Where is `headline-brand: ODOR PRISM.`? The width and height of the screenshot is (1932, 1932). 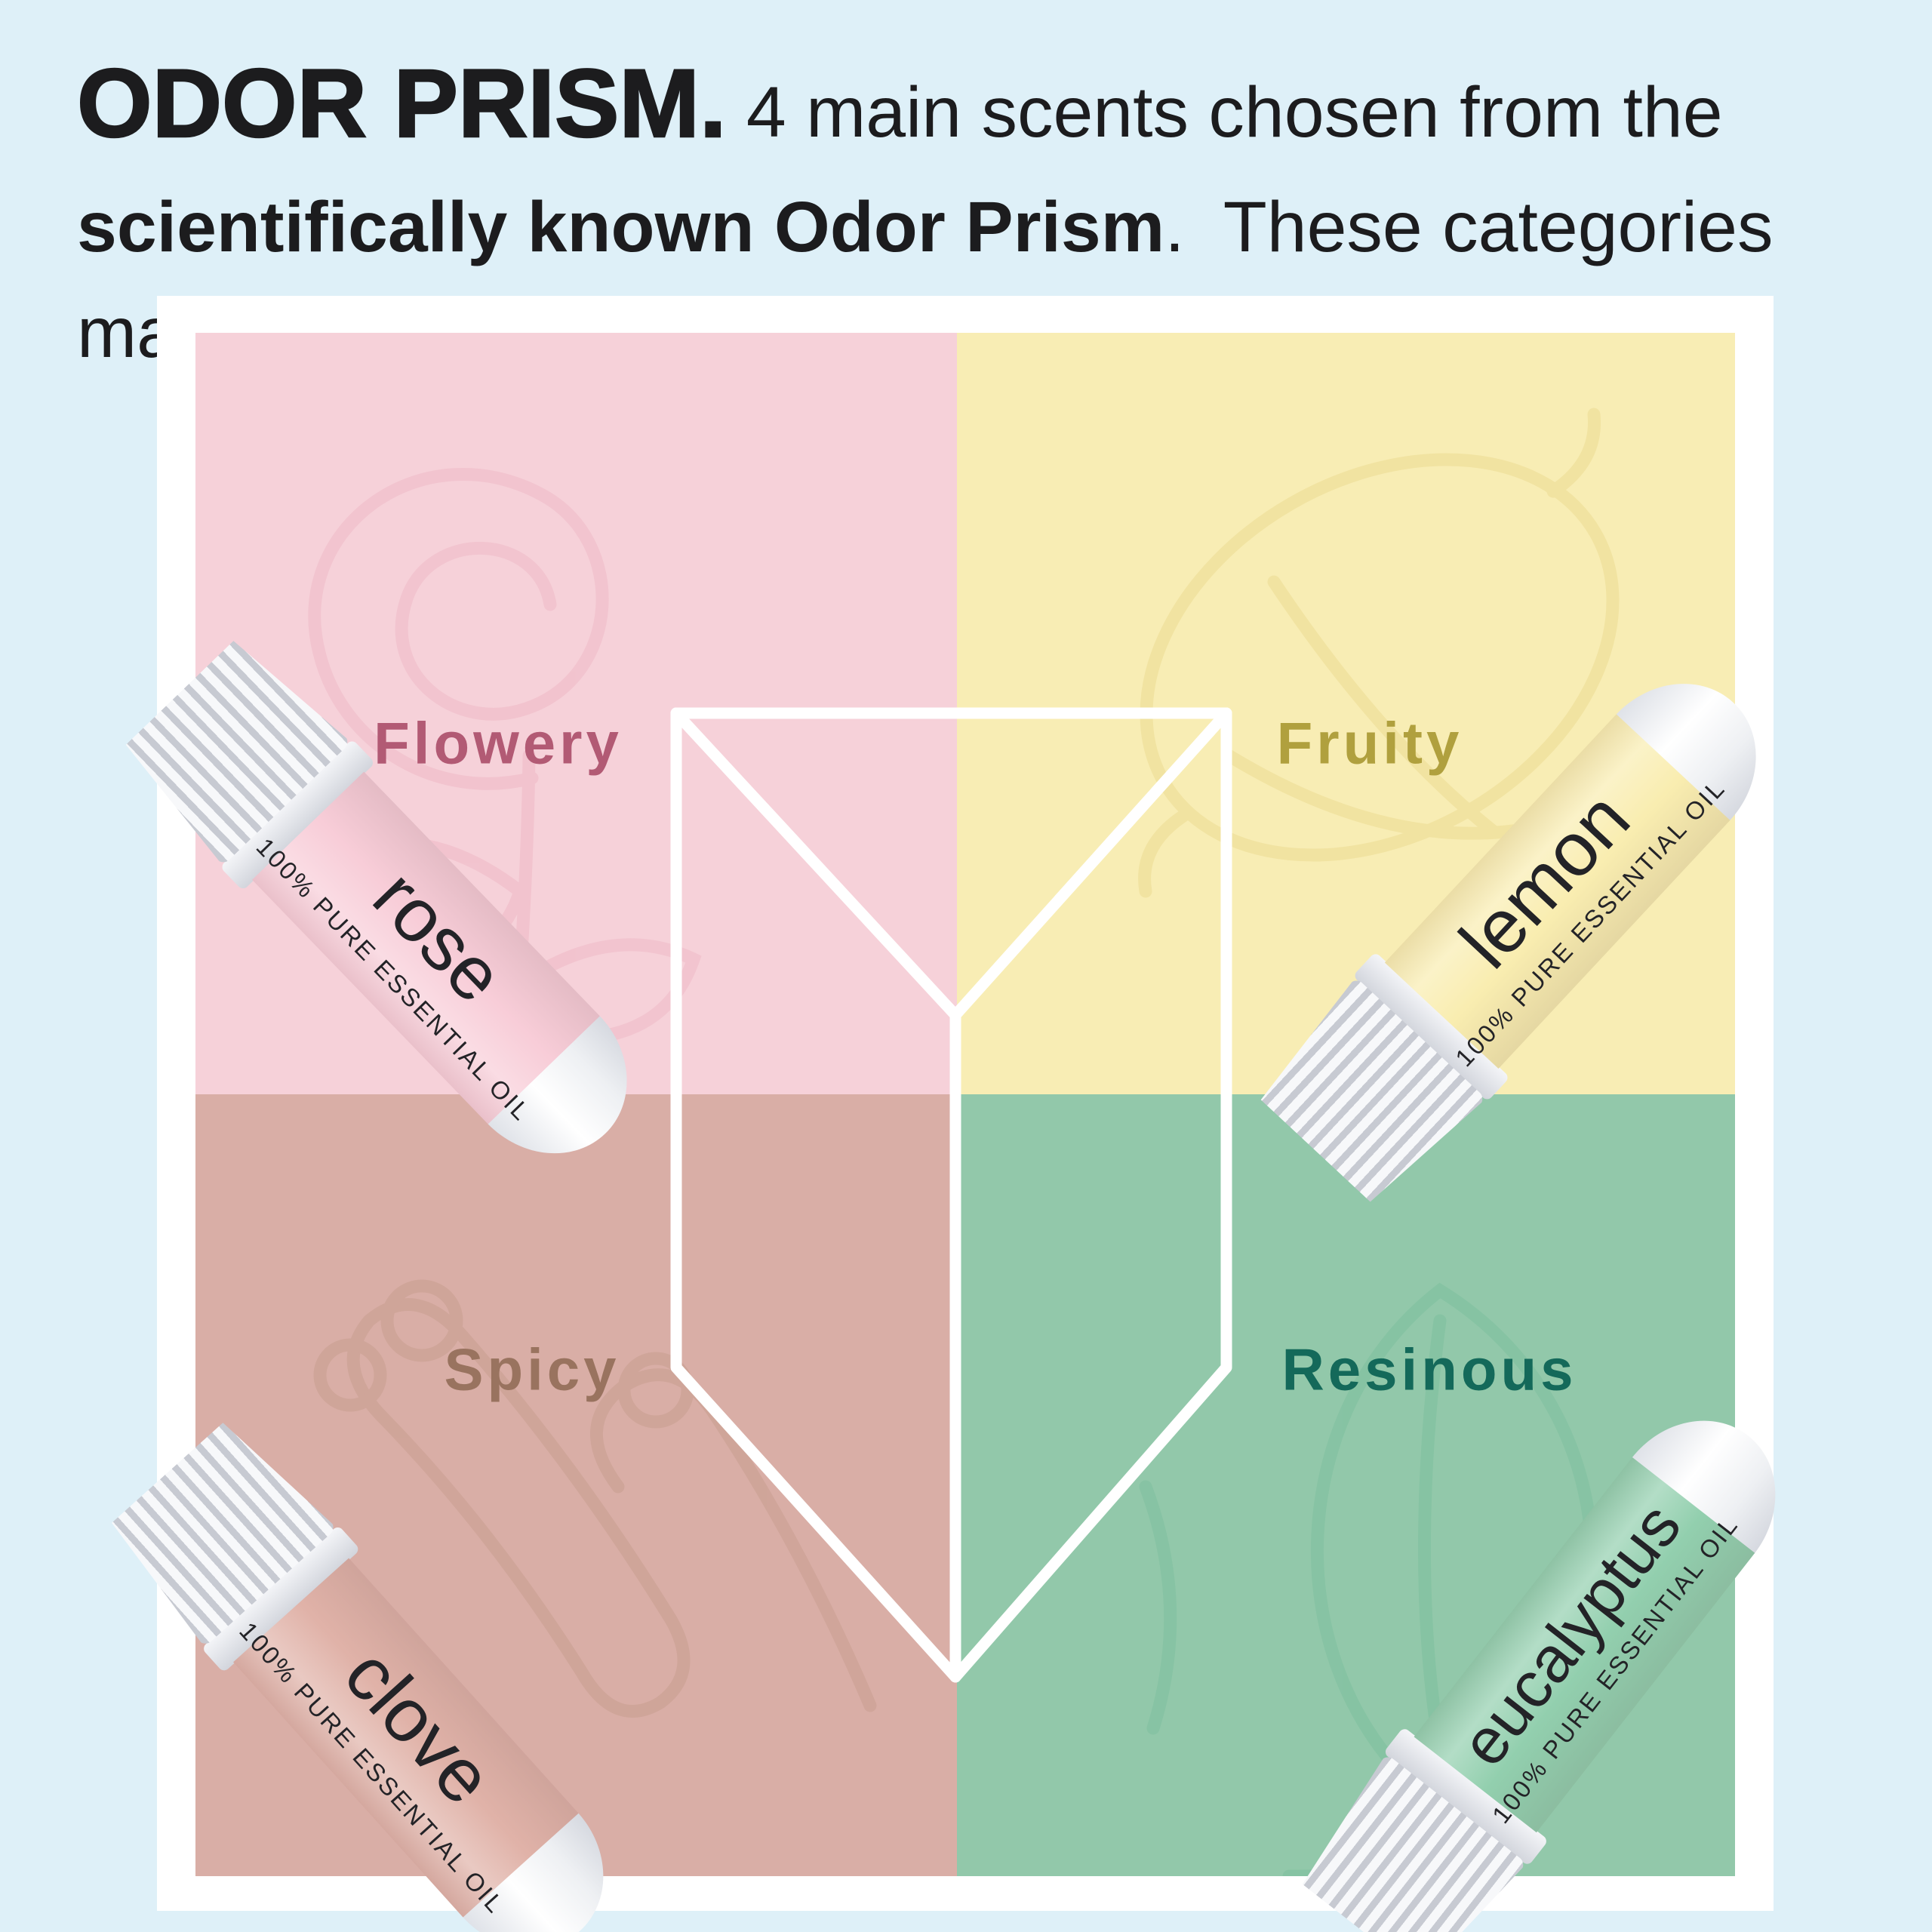
headline-brand: ODOR PRISM. is located at coordinates (402, 104).